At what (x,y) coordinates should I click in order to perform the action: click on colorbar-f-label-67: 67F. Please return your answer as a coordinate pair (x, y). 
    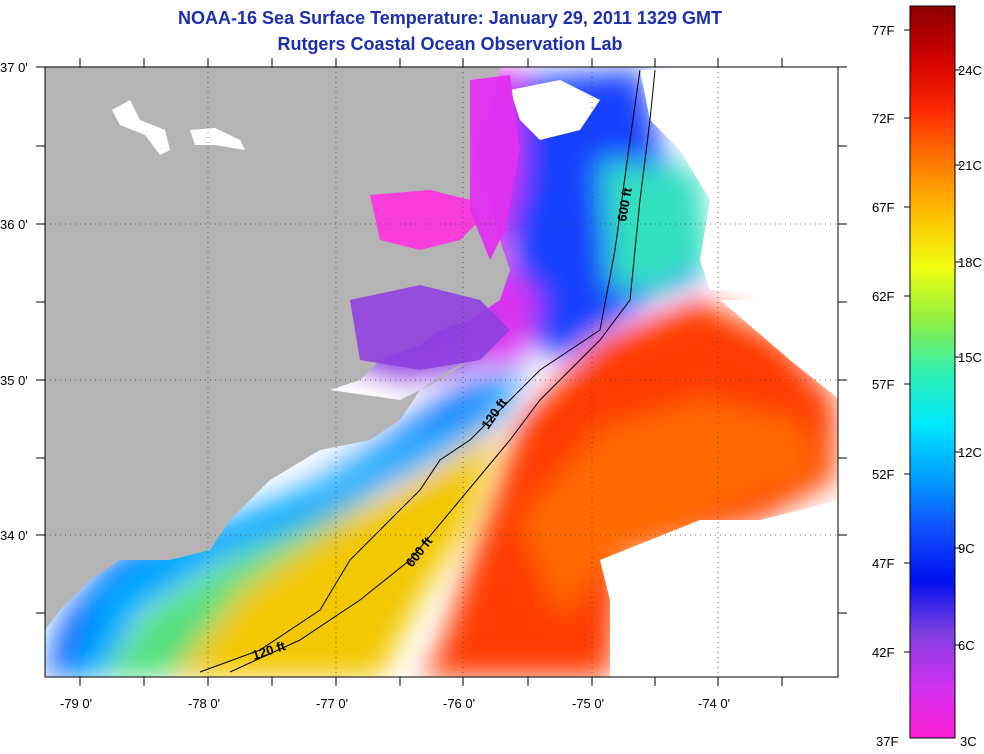
    Looking at the image, I should click on (883, 207).